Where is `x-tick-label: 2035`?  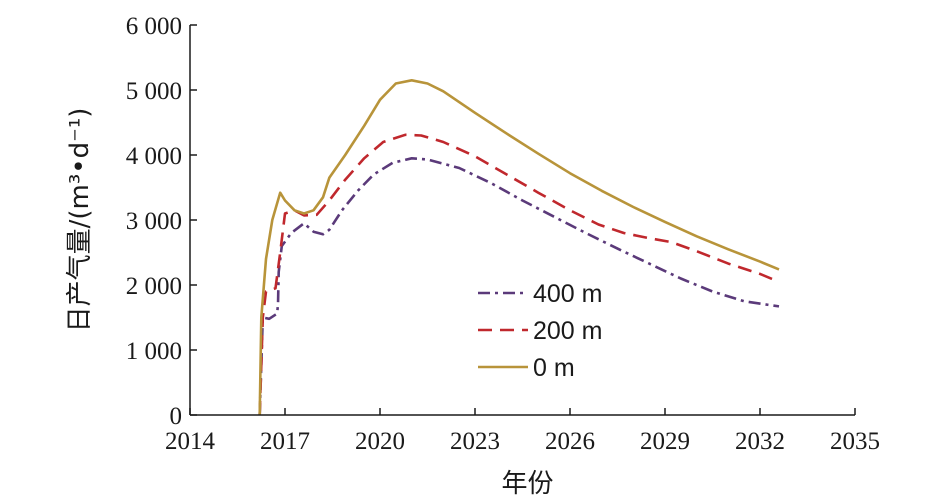 x-tick-label: 2035 is located at coordinates (855, 441).